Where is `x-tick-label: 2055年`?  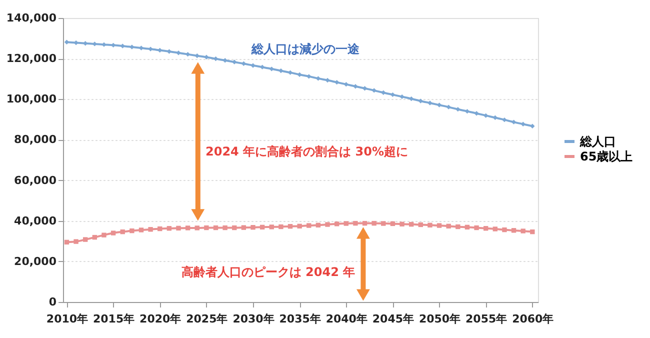 x-tick-label: 2055年 is located at coordinates (487, 319).